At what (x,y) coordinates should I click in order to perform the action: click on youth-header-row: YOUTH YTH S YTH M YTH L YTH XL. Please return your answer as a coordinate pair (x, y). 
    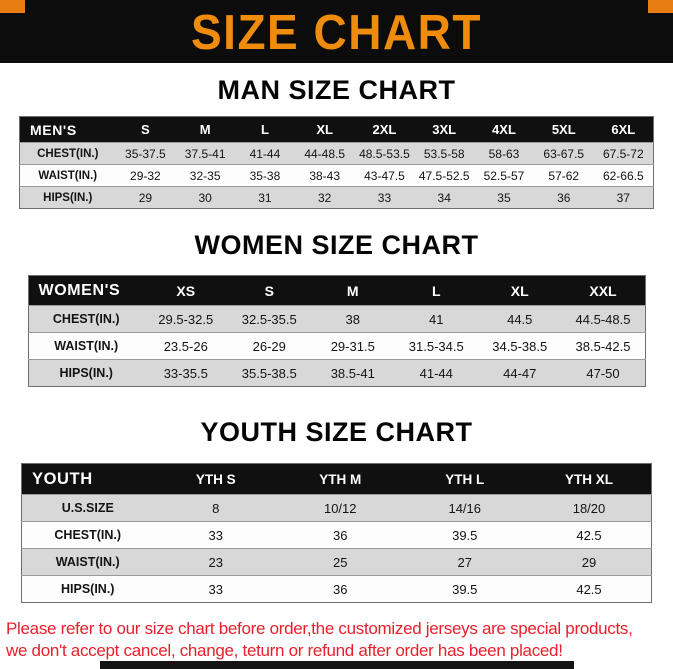
    Looking at the image, I should click on (336, 479).